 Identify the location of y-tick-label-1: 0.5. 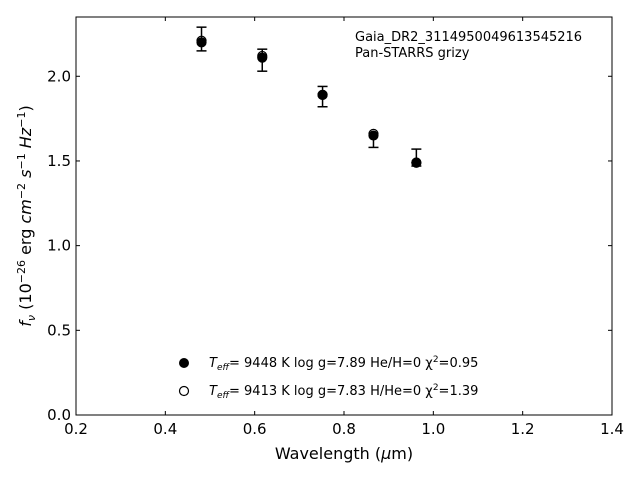
(59, 330).